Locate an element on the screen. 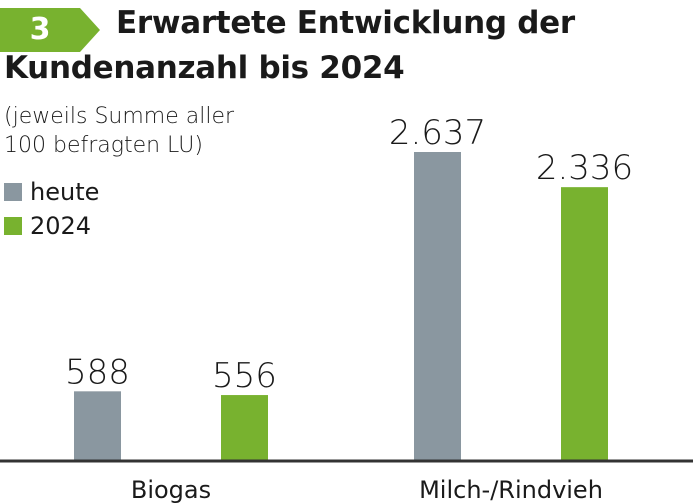 This screenshot has width=693, height=504. value-label-milch-rindvieh-2024: 2.336 is located at coordinates (584, 168).